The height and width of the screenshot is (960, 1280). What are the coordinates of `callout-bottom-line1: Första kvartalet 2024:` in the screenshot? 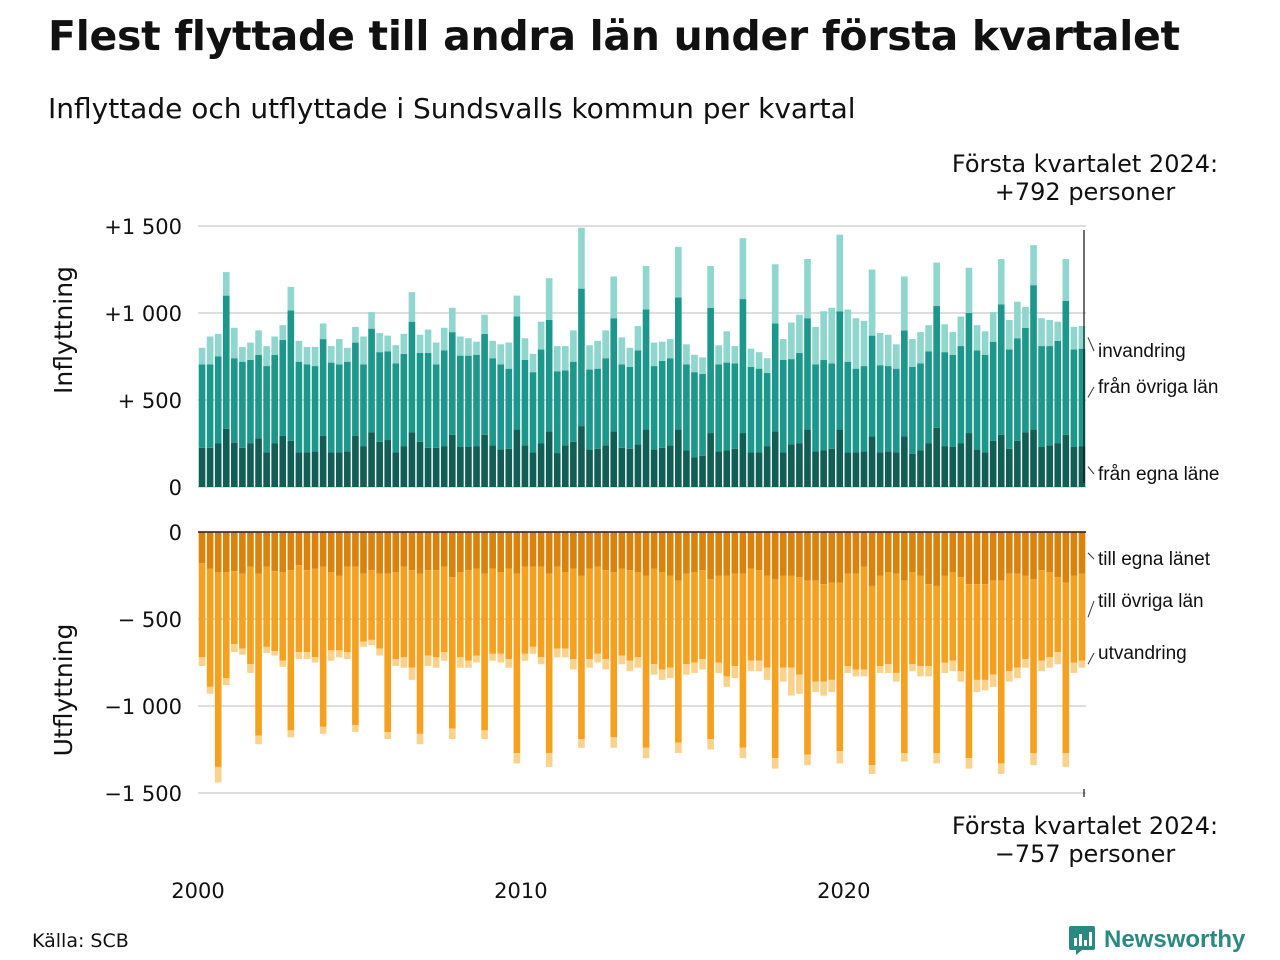 It's located at (1085, 826).